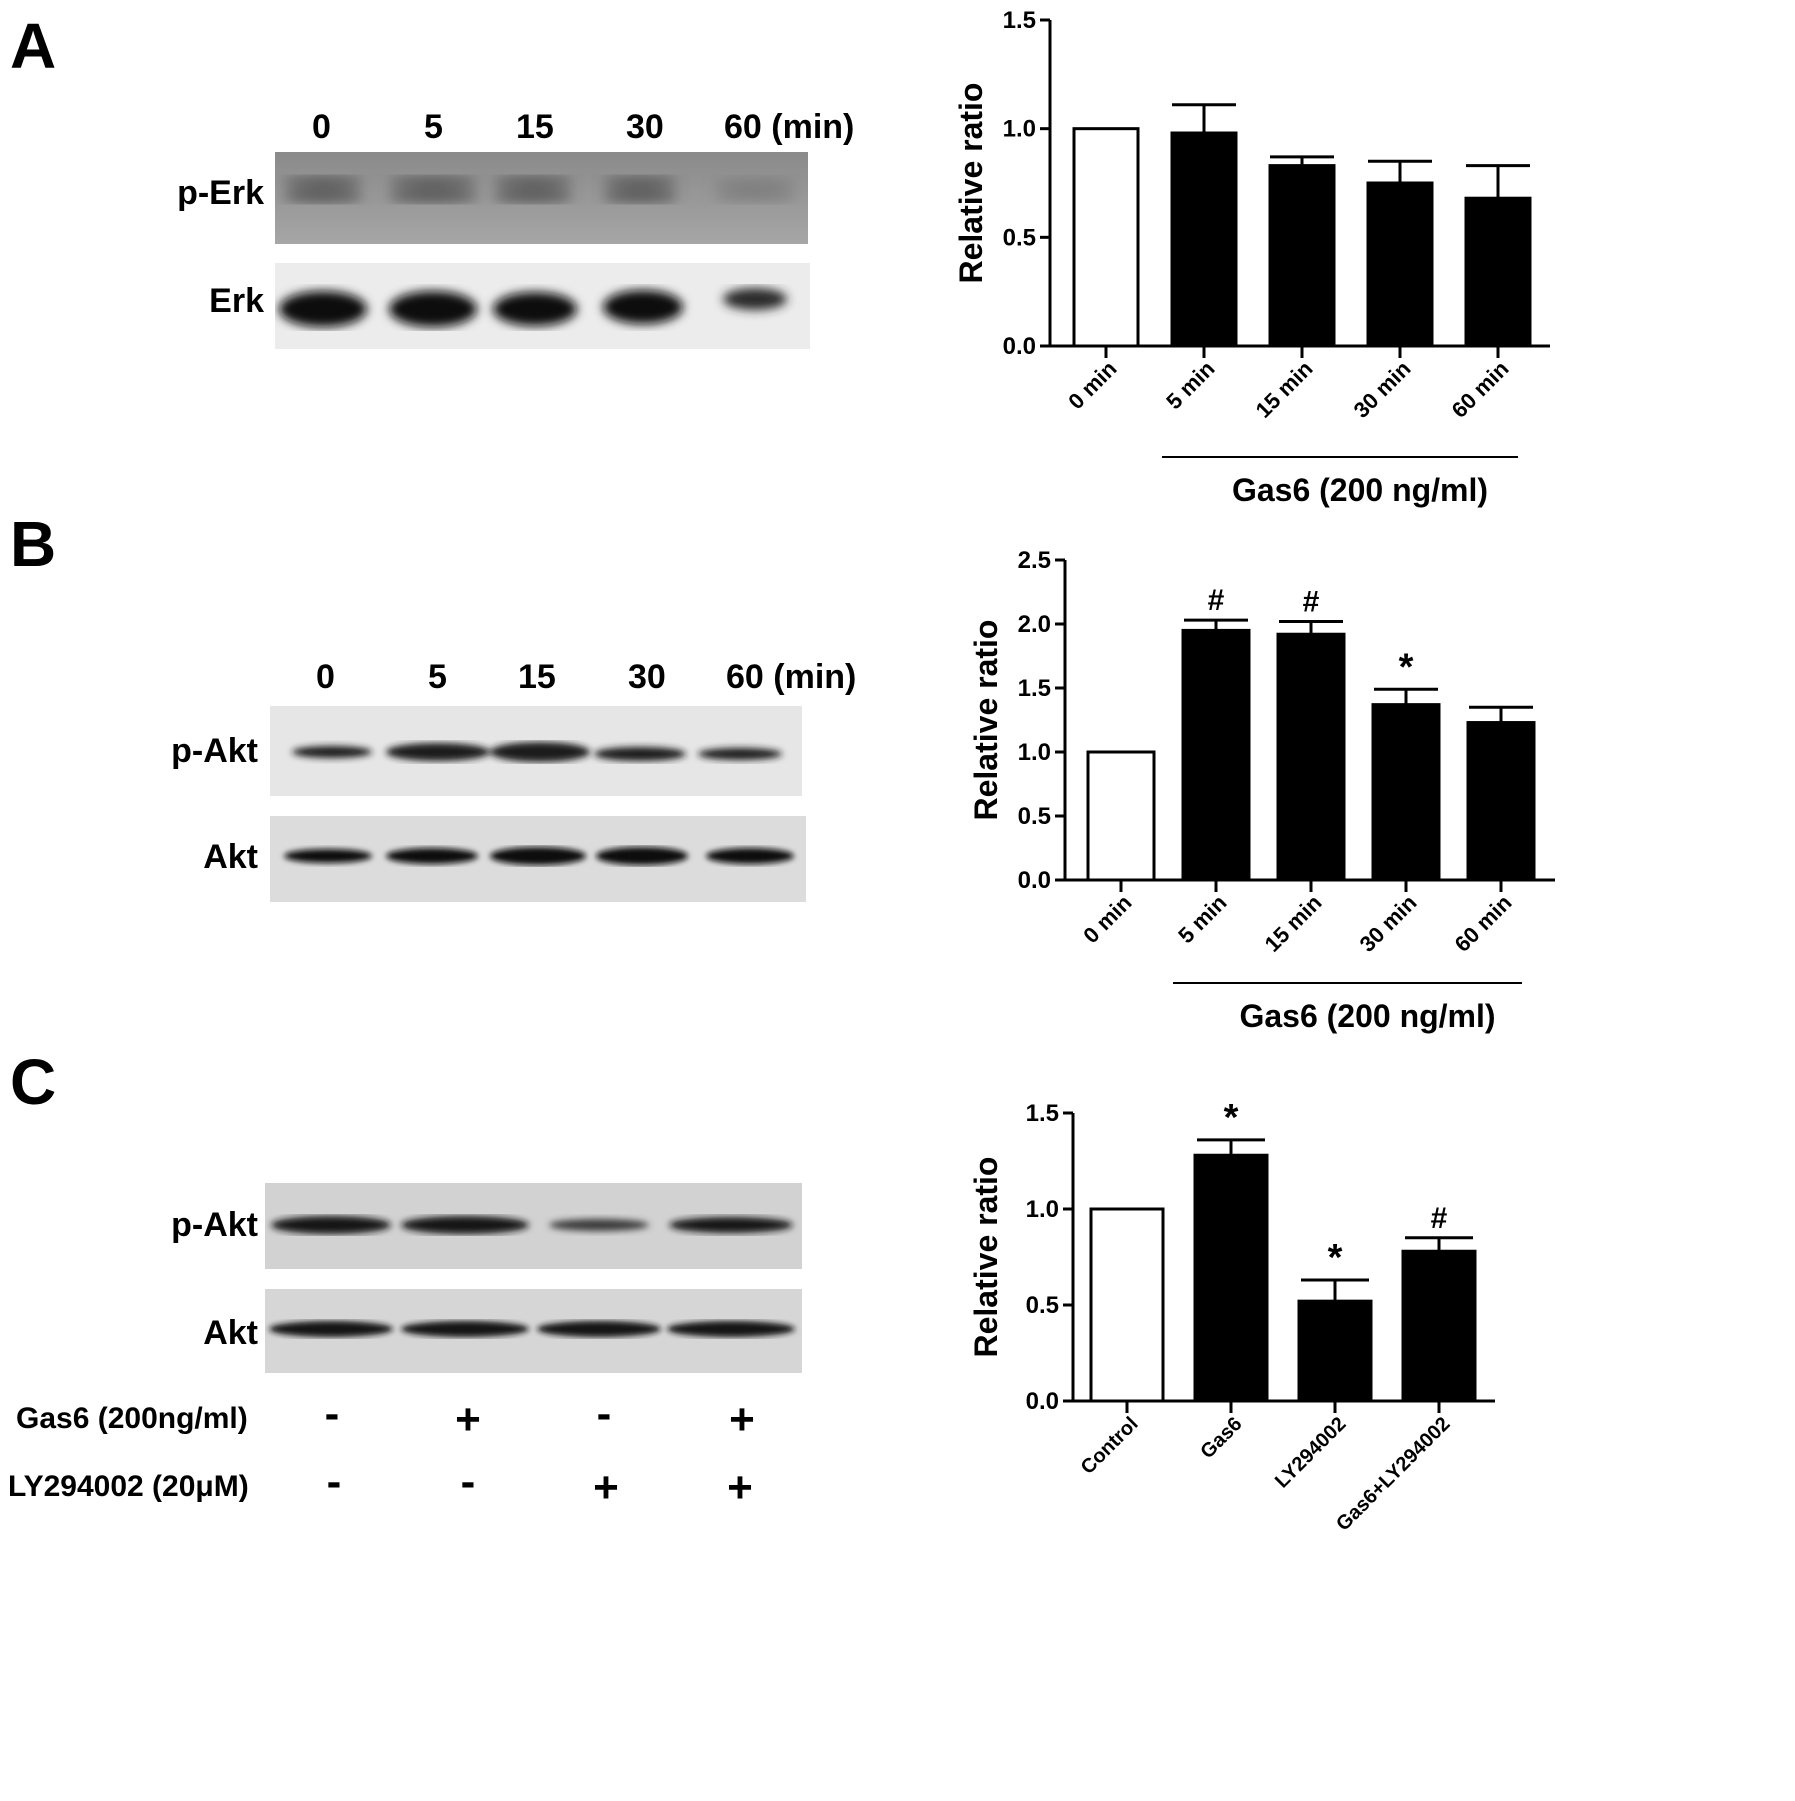 The width and height of the screenshot is (1795, 1801). Describe the element at coordinates (1110, 1446) in the screenshot. I see `x-tick-label: Control` at that location.